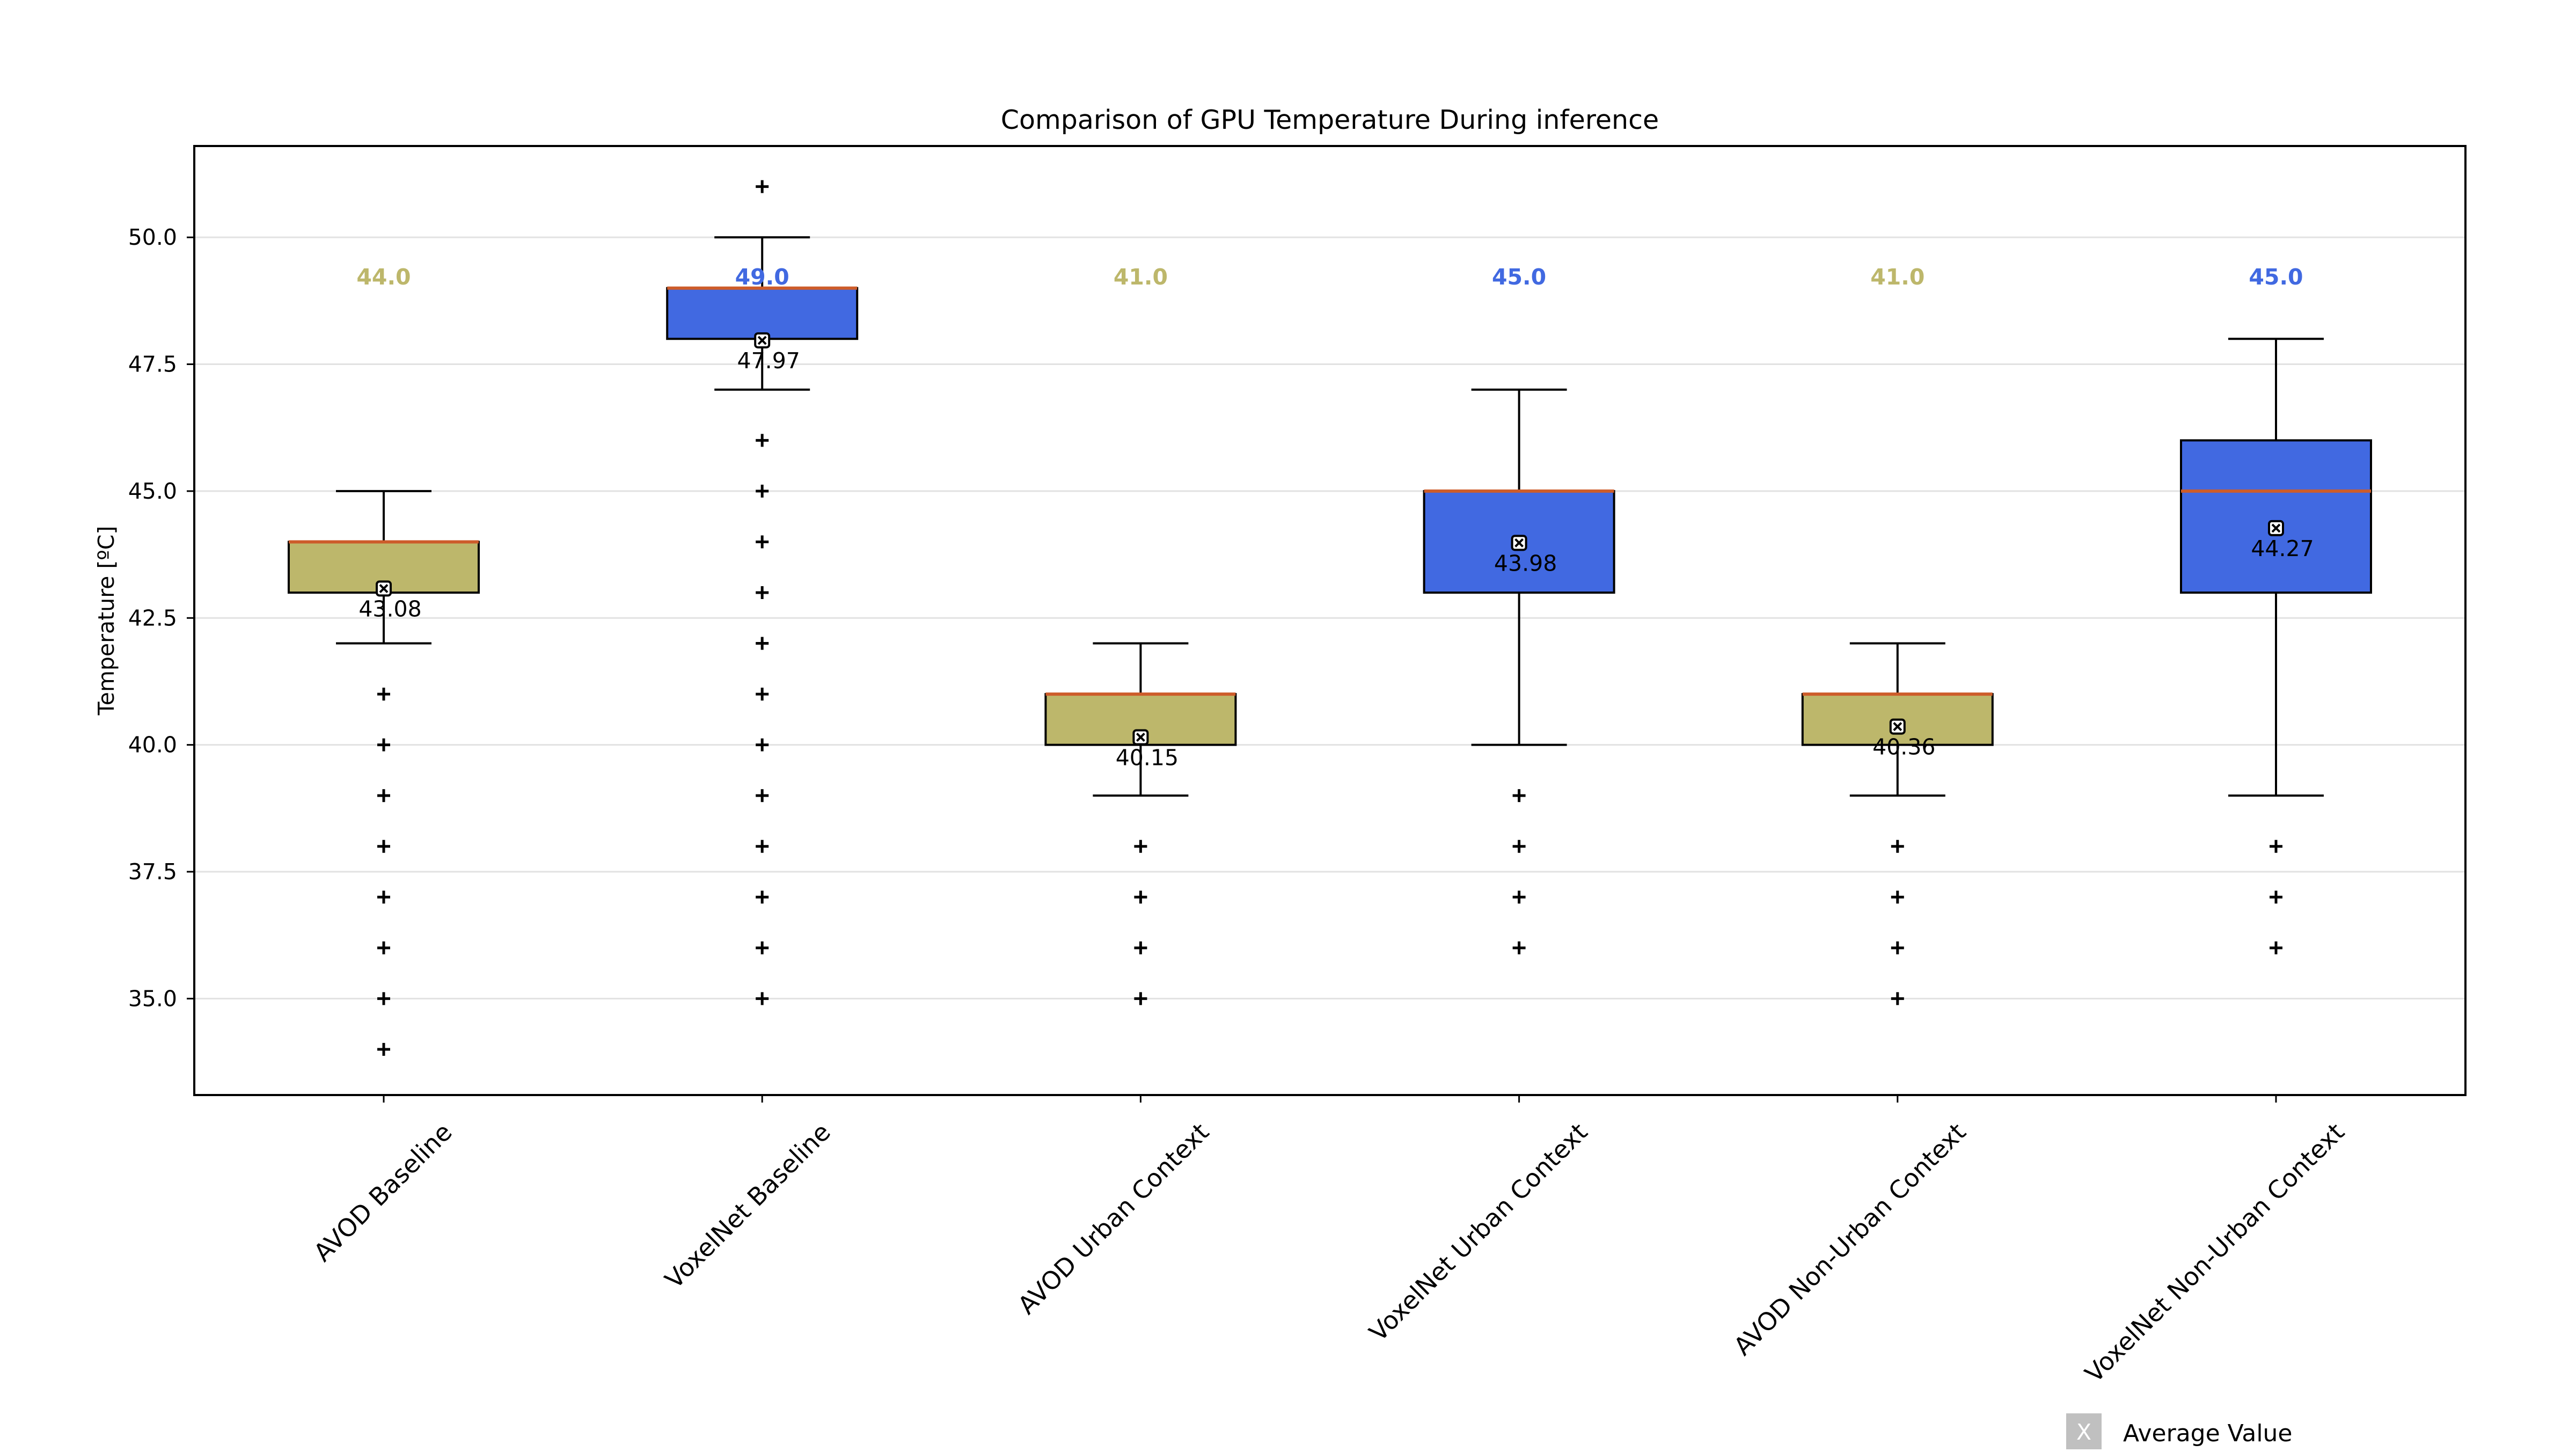 This screenshot has height=1452, width=2576. What do you see at coordinates (152, 491) in the screenshot?
I see `y-tick-label: 45.0` at bounding box center [152, 491].